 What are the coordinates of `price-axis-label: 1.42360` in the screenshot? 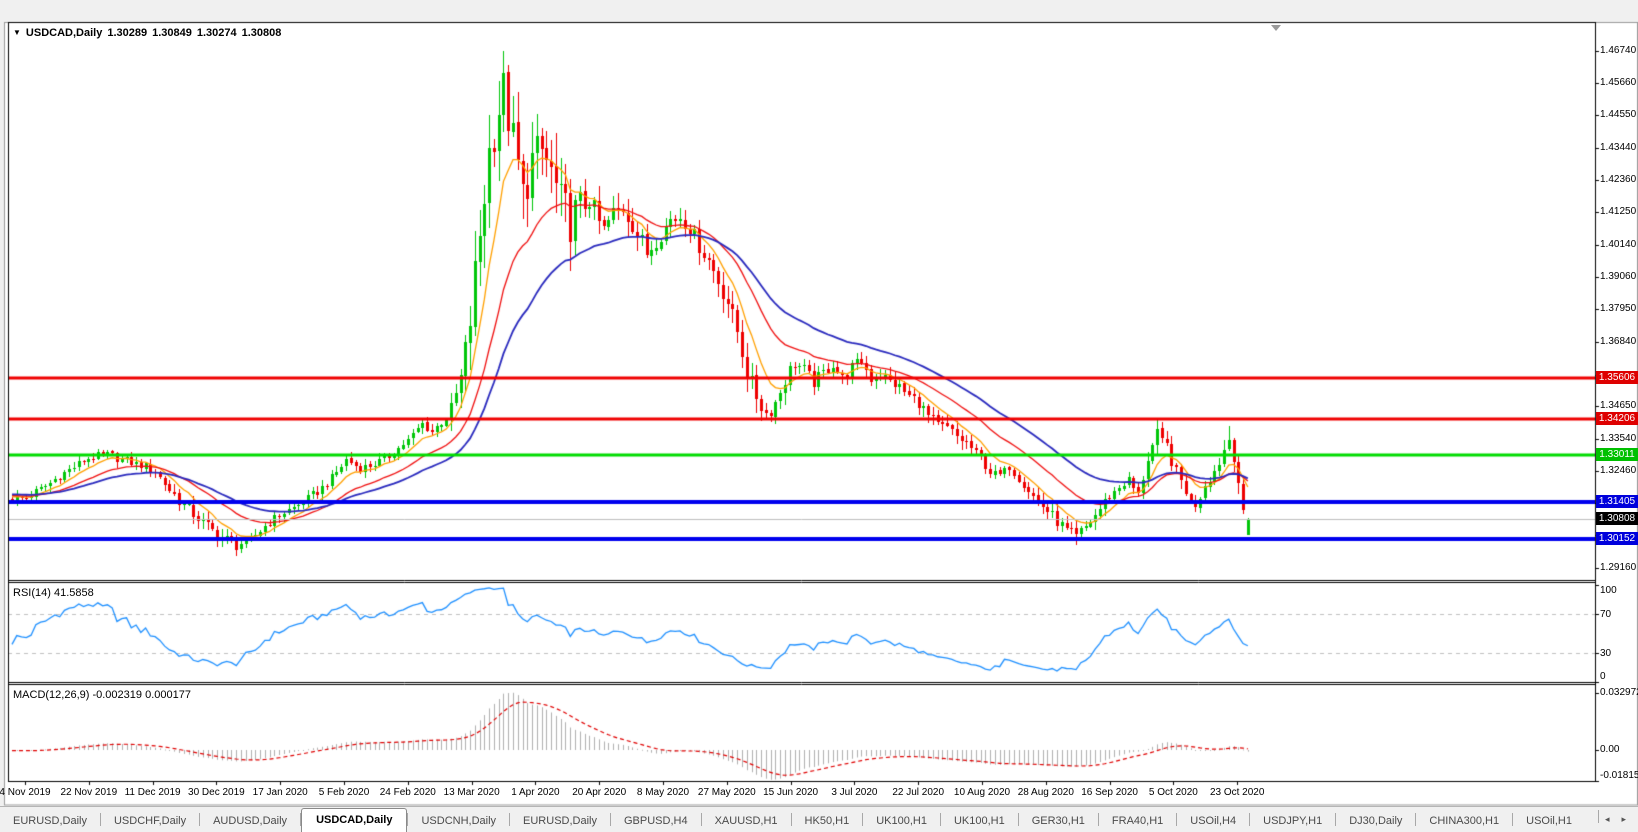 It's located at (1618, 179).